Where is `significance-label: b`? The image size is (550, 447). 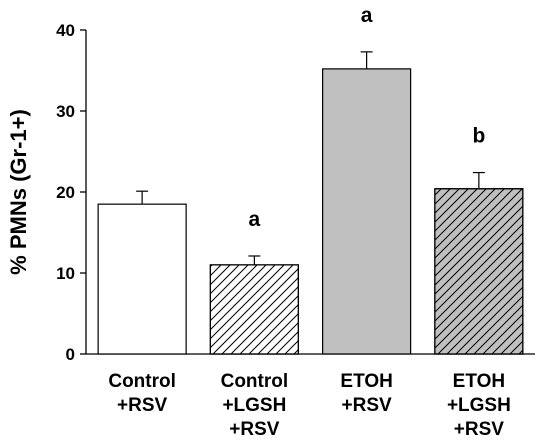 significance-label: b is located at coordinates (478, 136).